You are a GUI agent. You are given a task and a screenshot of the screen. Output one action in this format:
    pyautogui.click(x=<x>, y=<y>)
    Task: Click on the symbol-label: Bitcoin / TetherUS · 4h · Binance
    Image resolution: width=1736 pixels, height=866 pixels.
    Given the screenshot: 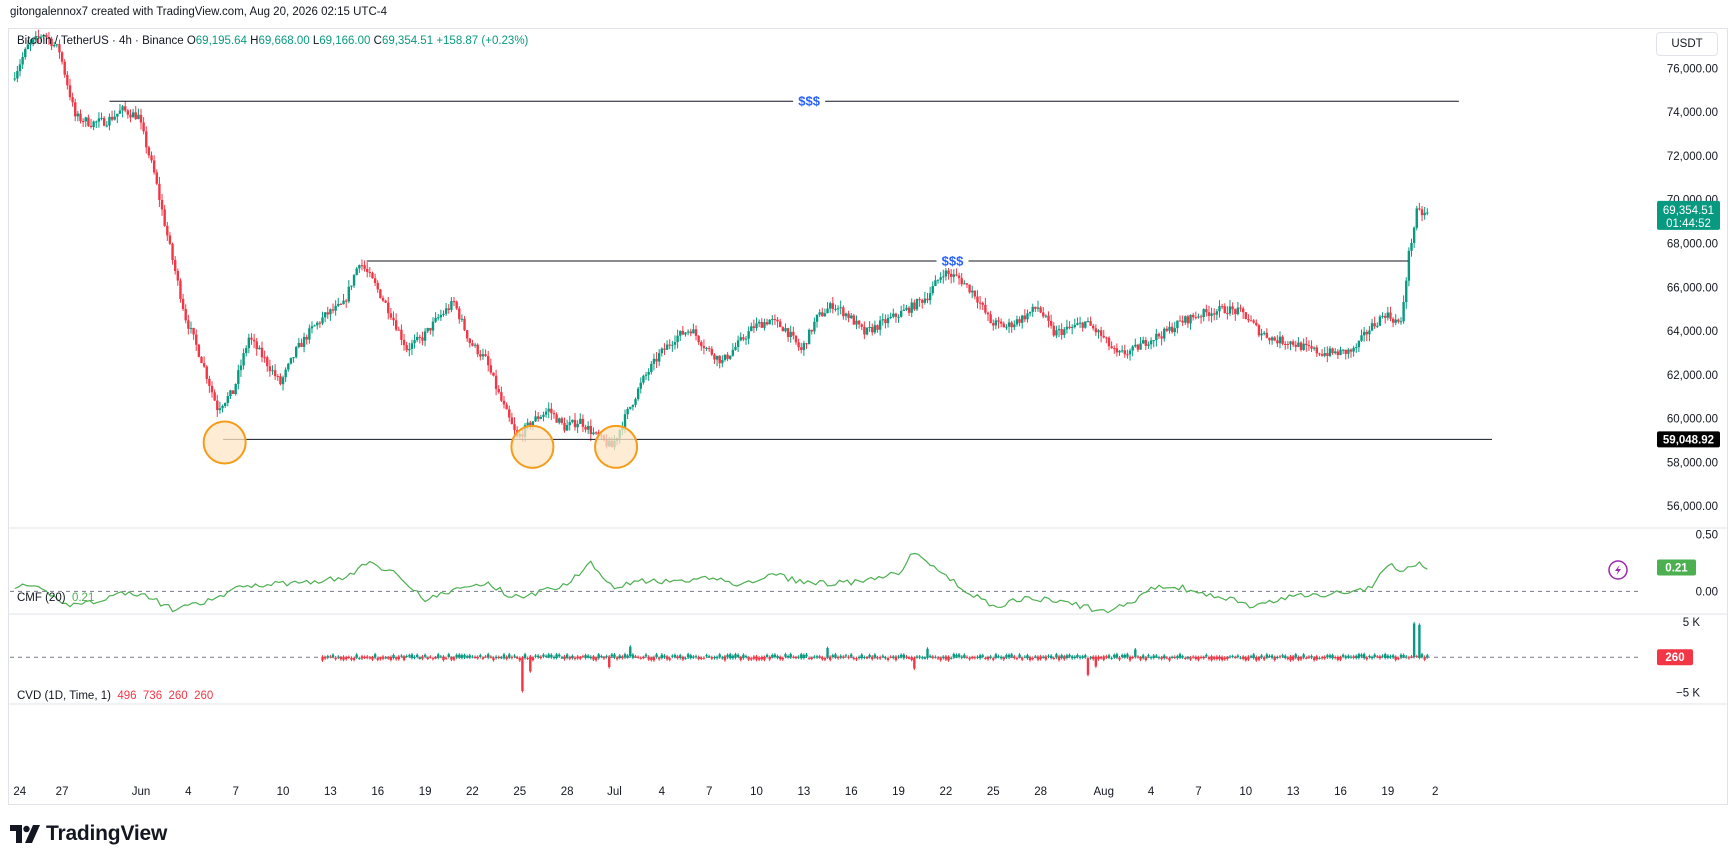 What is the action you would take?
    pyautogui.click(x=100, y=41)
    